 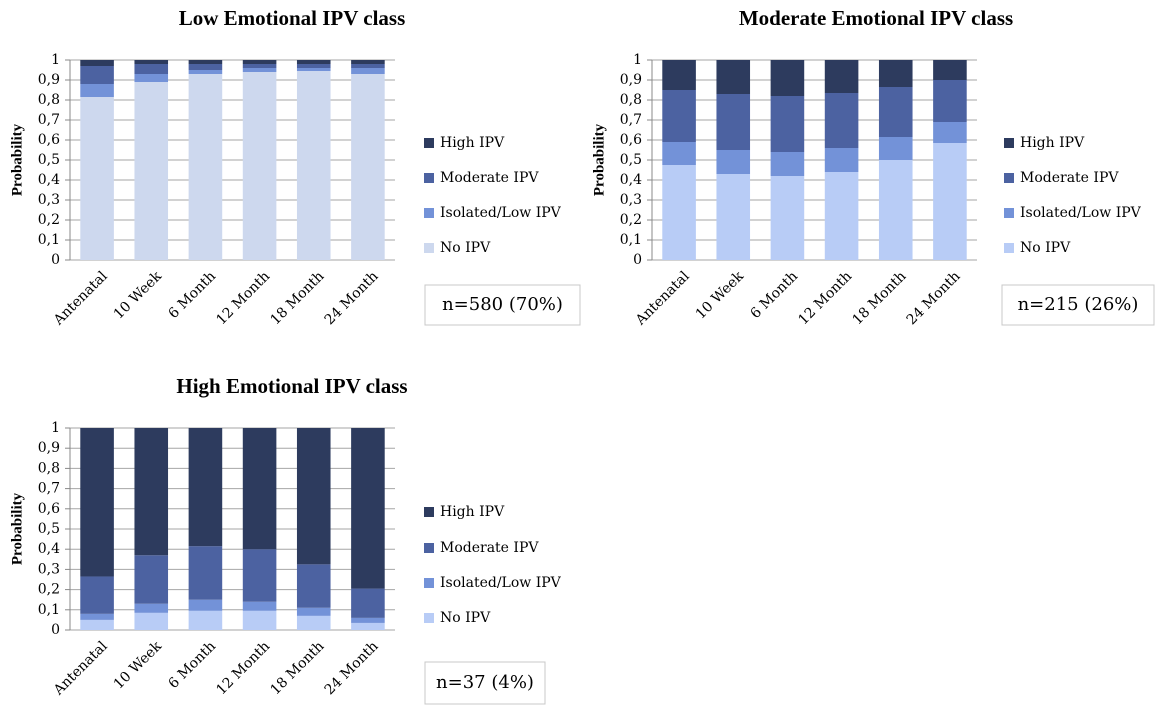 I want to click on y-tick-label: 0, so click(x=55, y=260).